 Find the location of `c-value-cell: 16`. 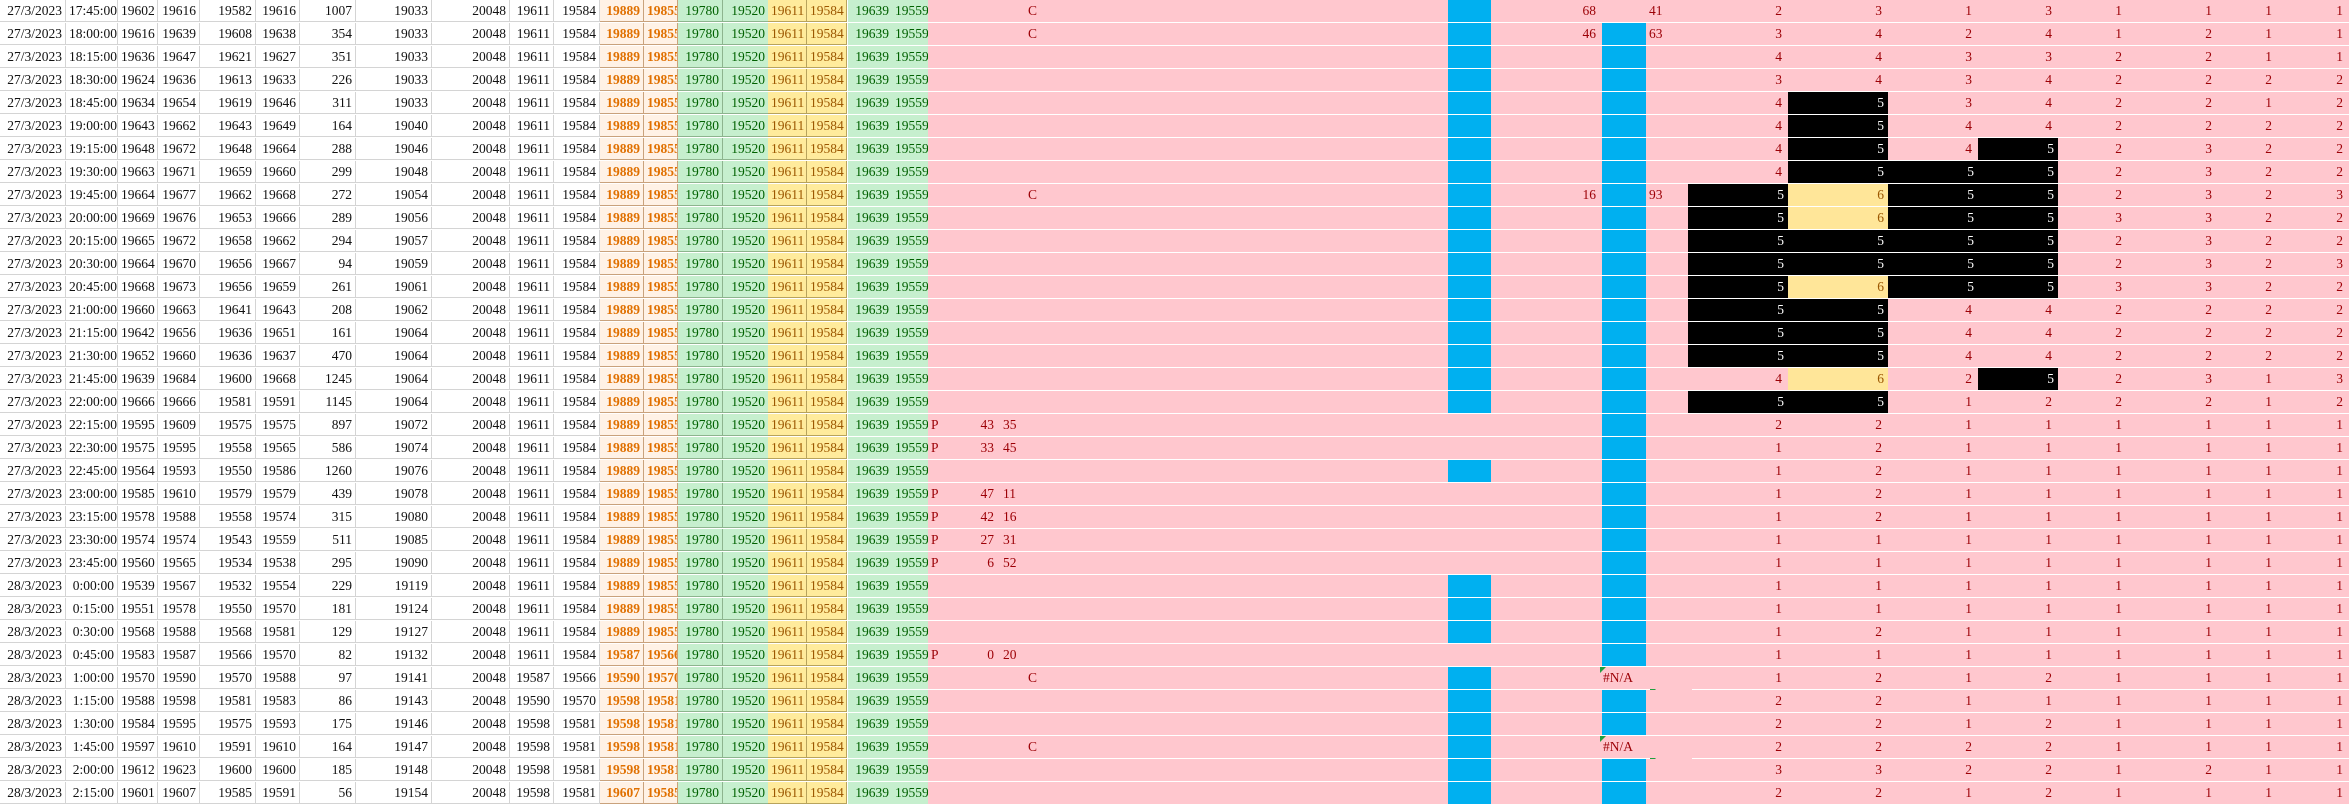

c-value-cell: 16 is located at coordinates (1581, 195).